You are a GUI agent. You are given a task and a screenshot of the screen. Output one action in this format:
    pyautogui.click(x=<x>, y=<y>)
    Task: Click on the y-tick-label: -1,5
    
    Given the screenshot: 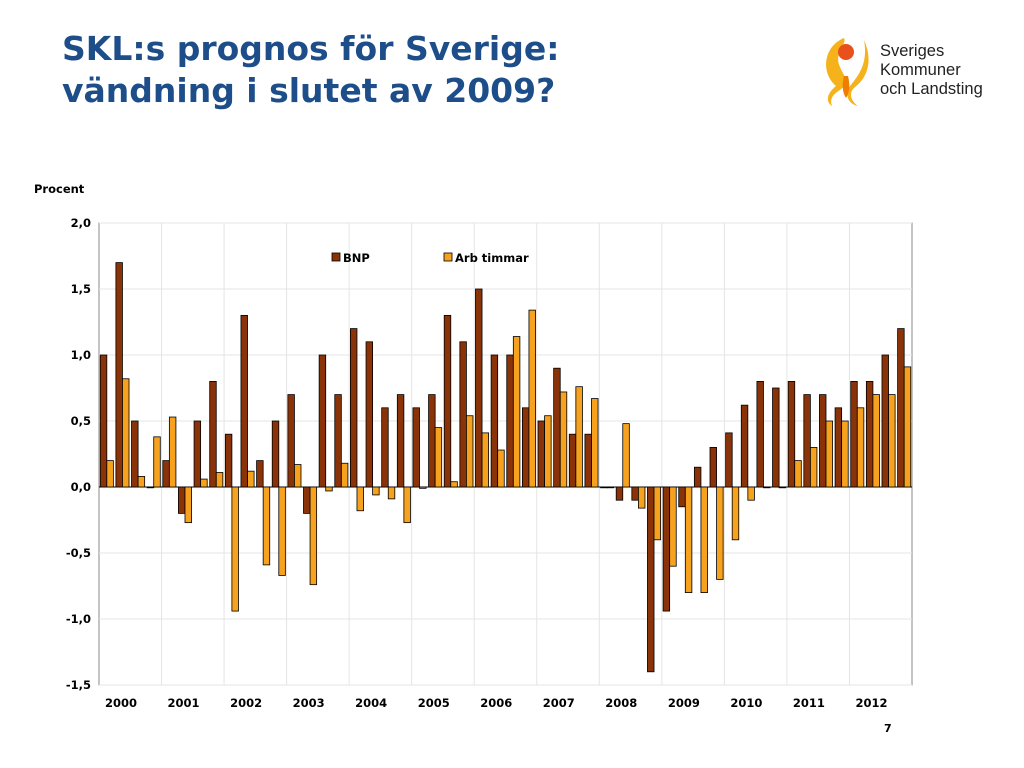 What is the action you would take?
    pyautogui.click(x=78, y=685)
    